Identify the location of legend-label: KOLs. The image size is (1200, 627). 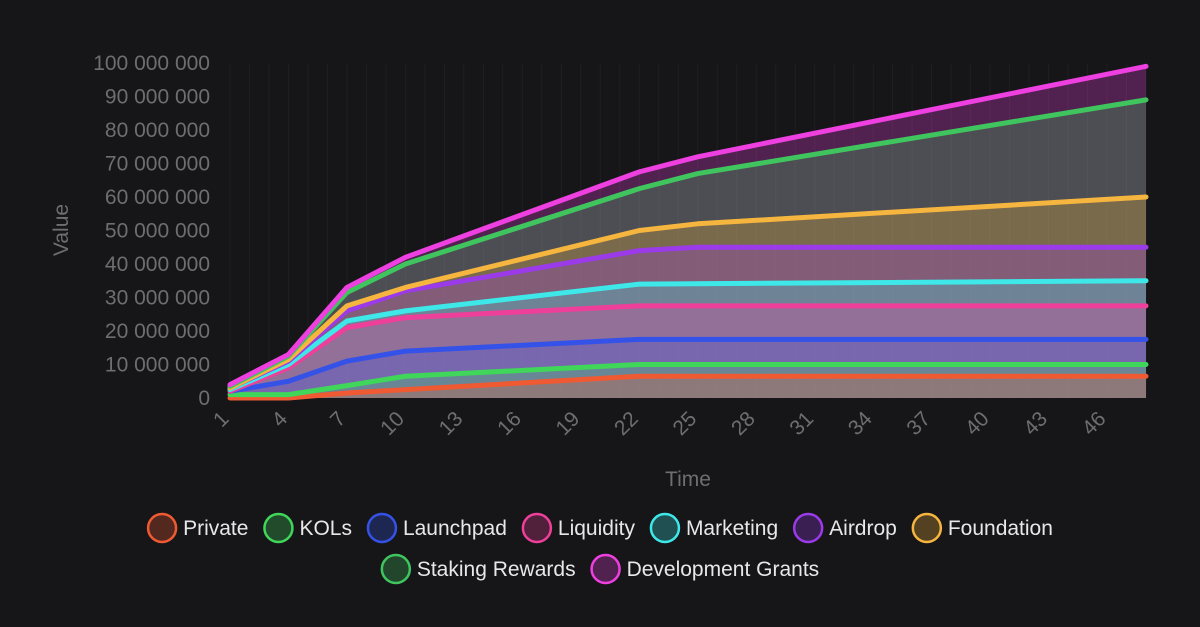
(325, 528).